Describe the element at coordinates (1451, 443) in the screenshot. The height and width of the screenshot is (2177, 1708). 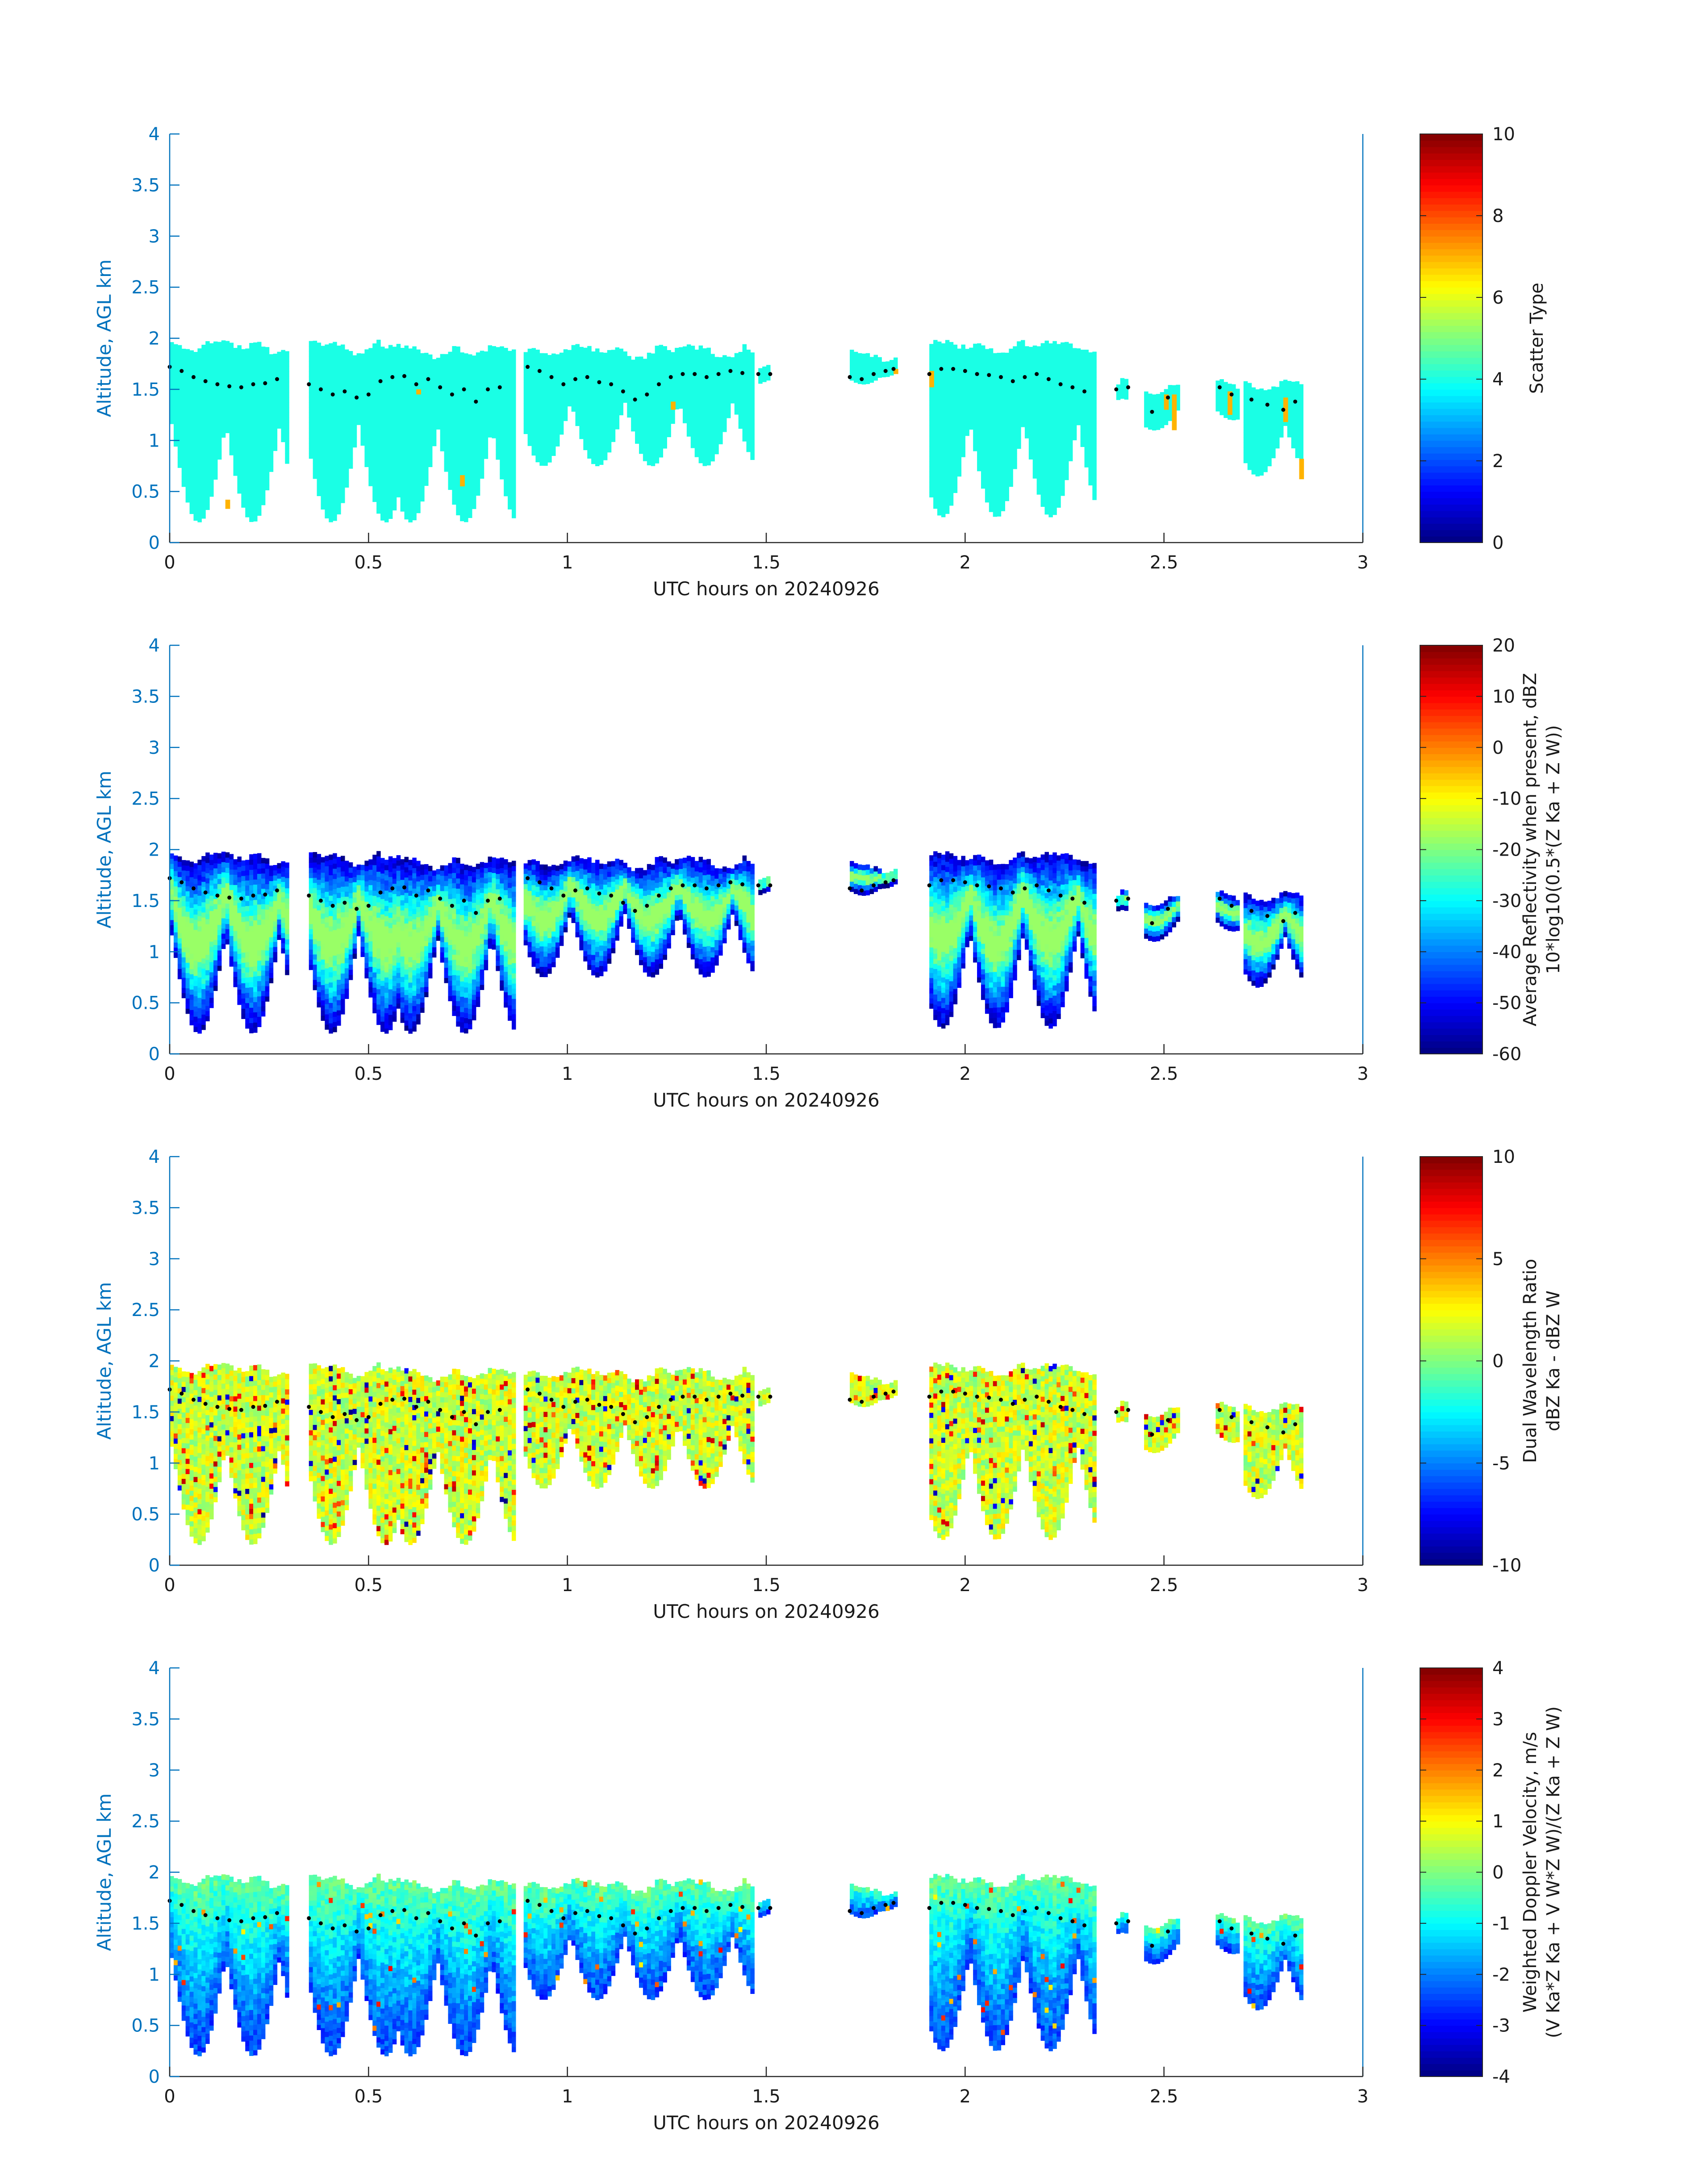
I see `colorbar-swatch` at that location.